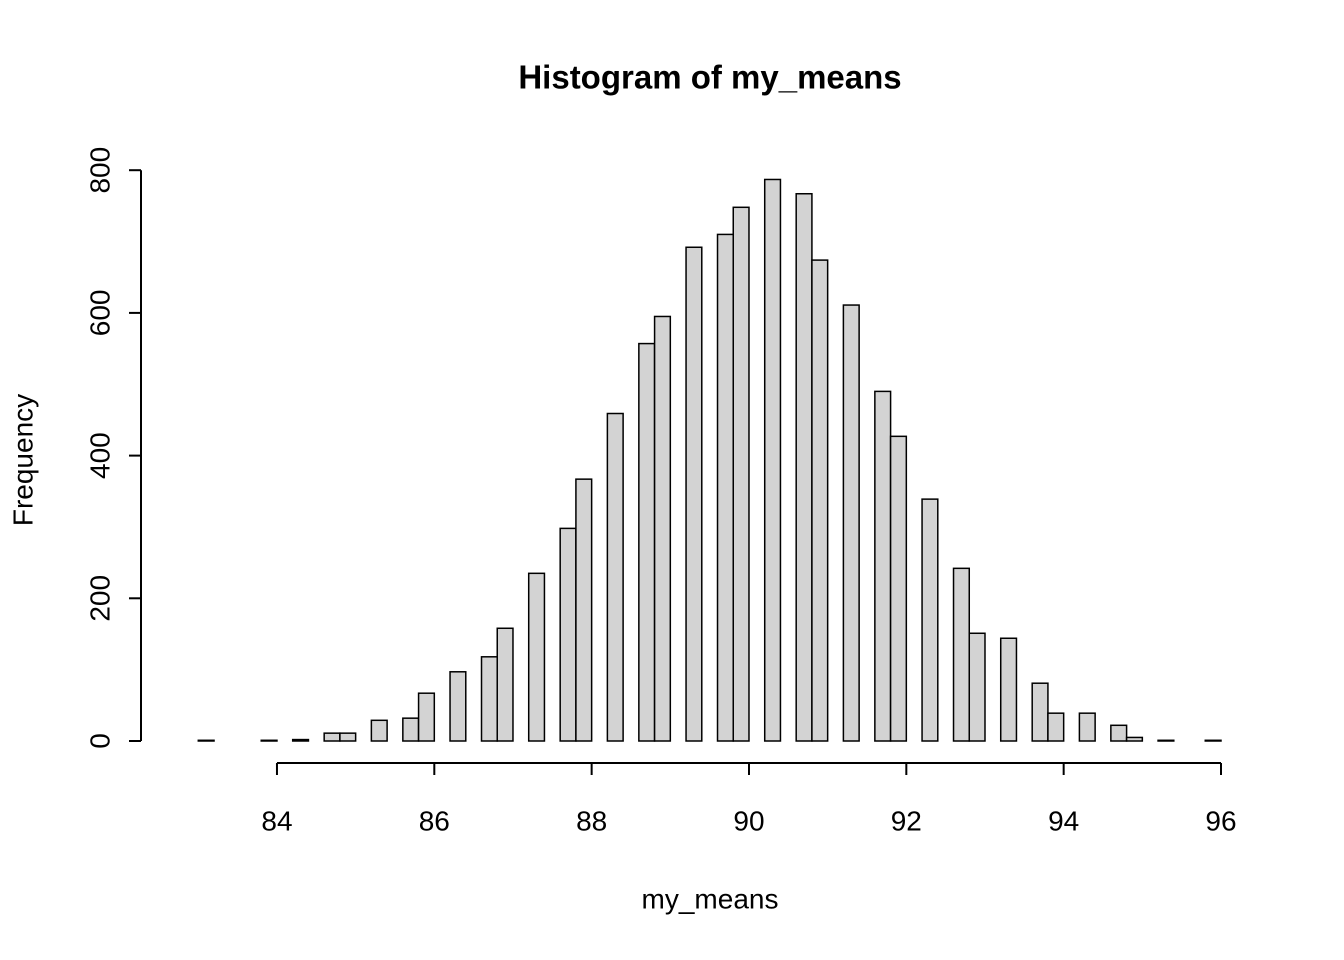  What do you see at coordinates (99, 455) in the screenshot?
I see `y-tick-label: 400` at bounding box center [99, 455].